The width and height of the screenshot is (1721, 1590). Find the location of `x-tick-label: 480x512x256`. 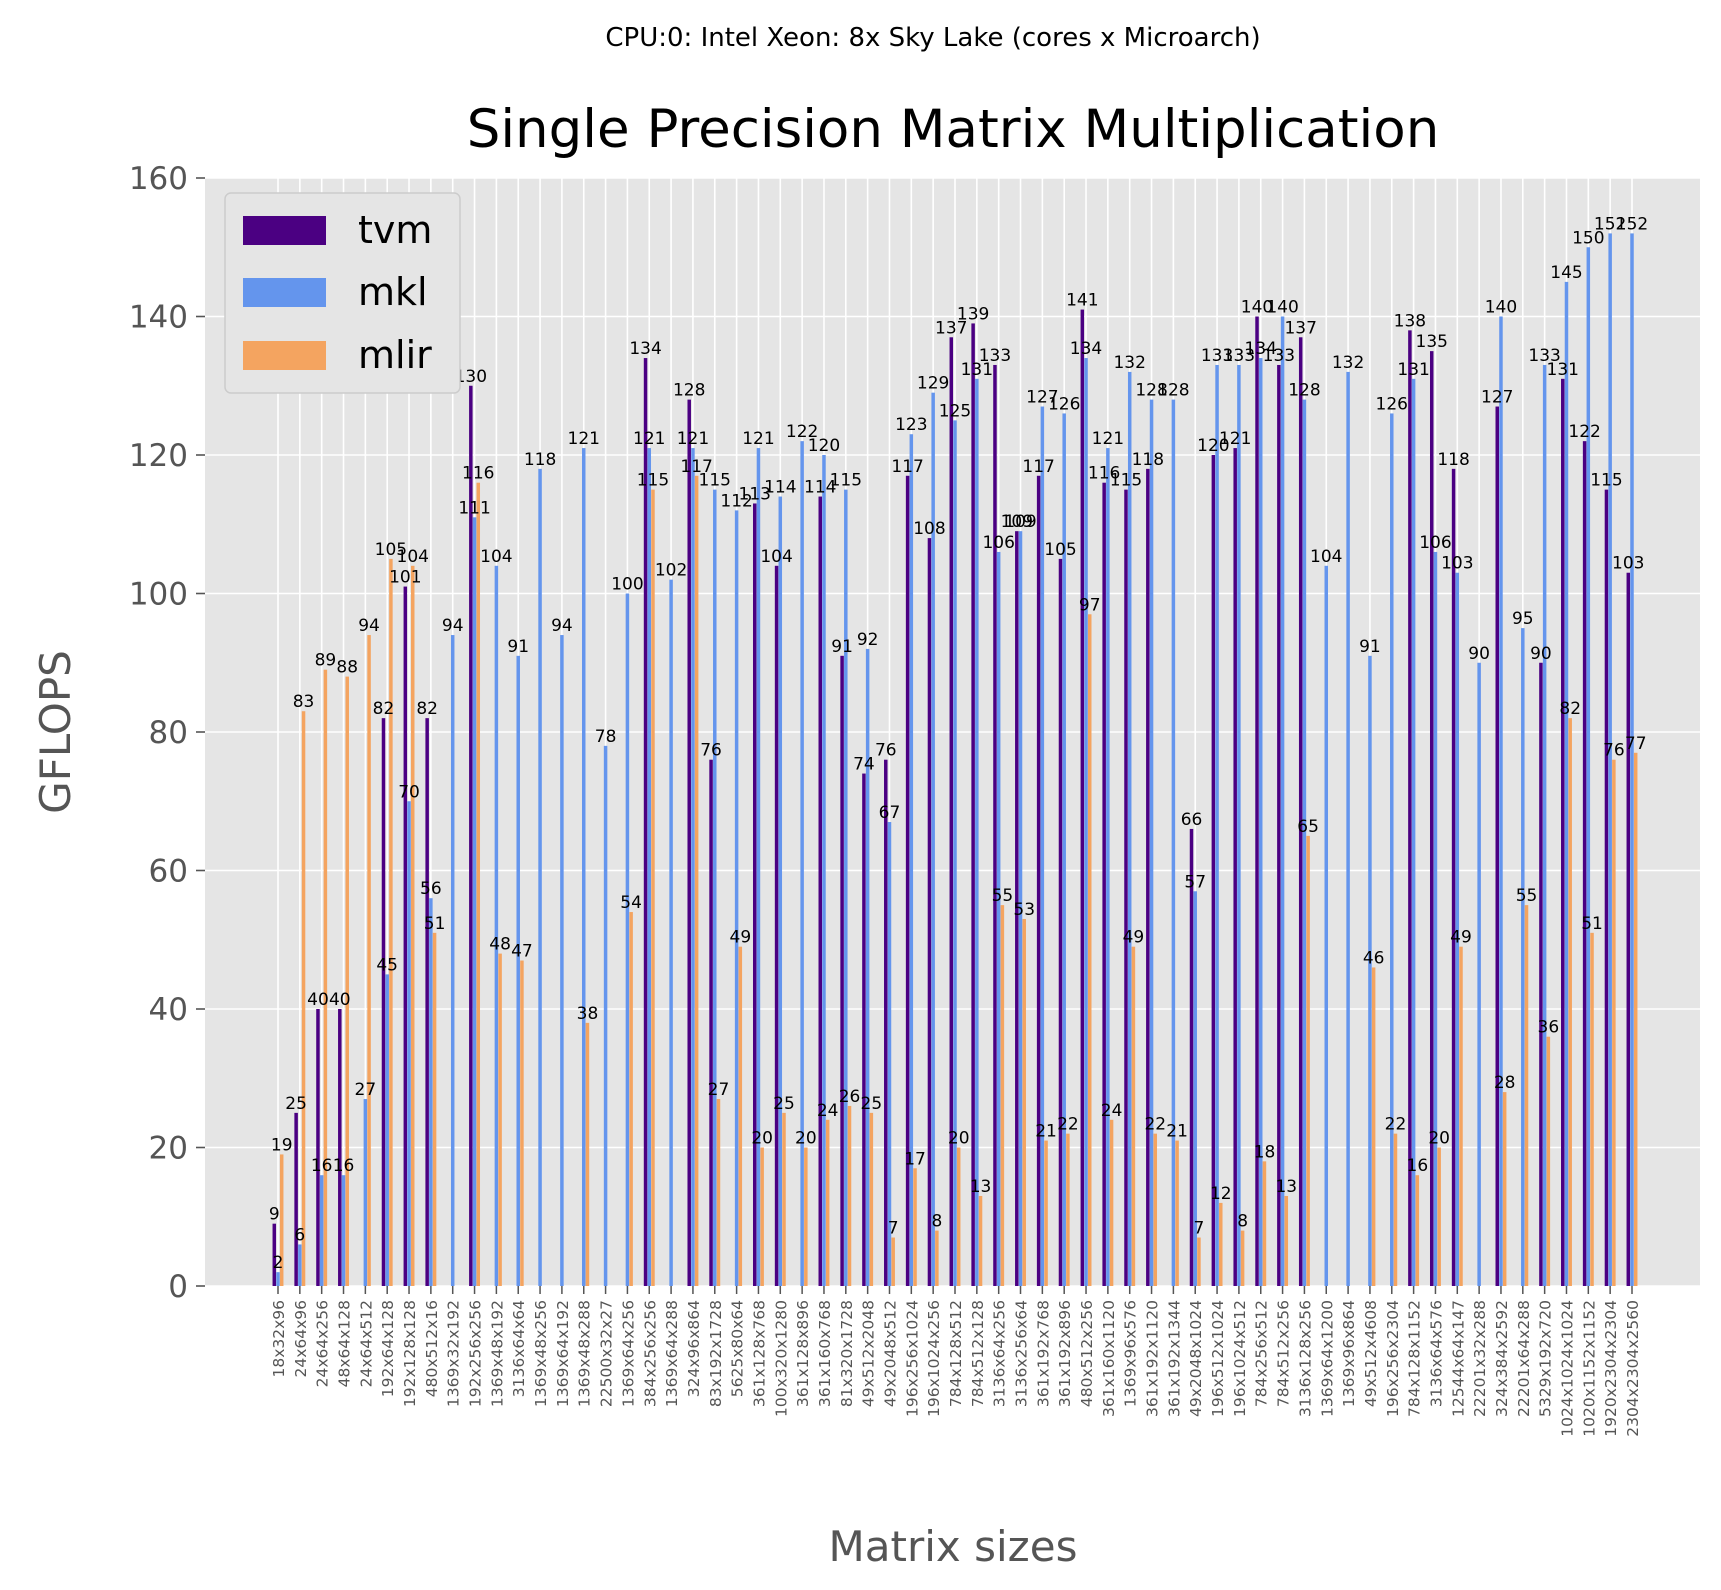

x-tick-label: 480x512x256 is located at coordinates (1087, 1353).